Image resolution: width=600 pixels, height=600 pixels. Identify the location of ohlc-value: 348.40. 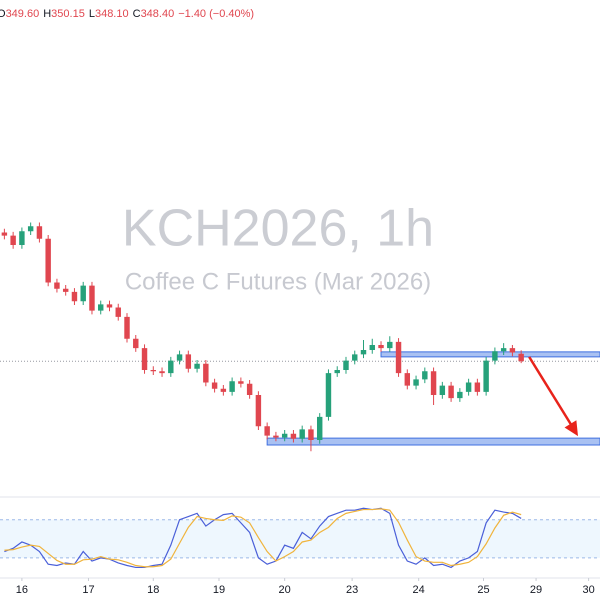
(158, 14).